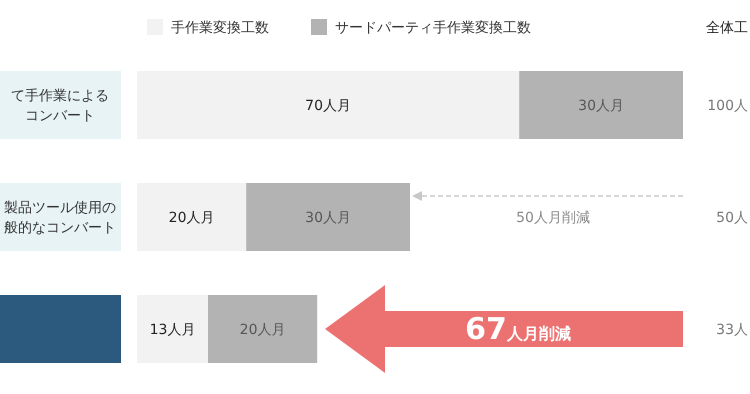 This screenshot has height=394, width=750. I want to click on annotation: 50人月削減, so click(553, 218).